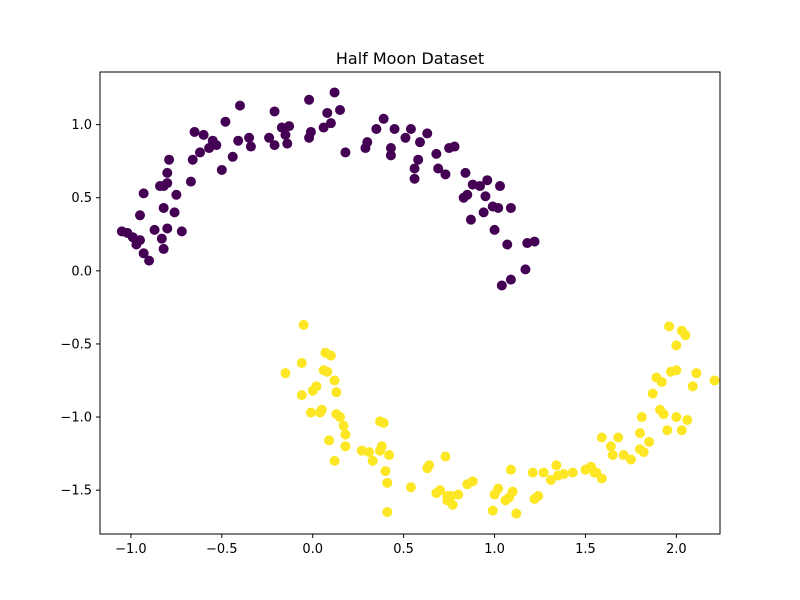  What do you see at coordinates (494, 549) in the screenshot?
I see `x-tick-label: 1.0` at bounding box center [494, 549].